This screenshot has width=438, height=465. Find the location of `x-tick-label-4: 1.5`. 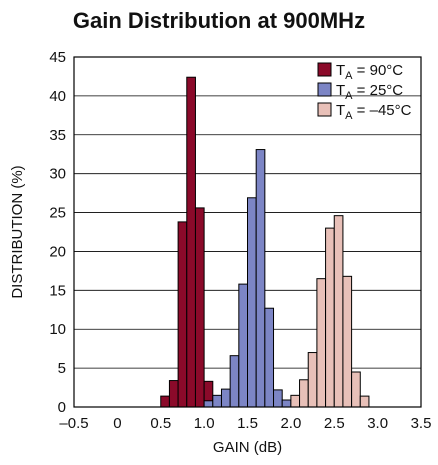

x-tick-label-4: 1.5 is located at coordinates (247, 423).